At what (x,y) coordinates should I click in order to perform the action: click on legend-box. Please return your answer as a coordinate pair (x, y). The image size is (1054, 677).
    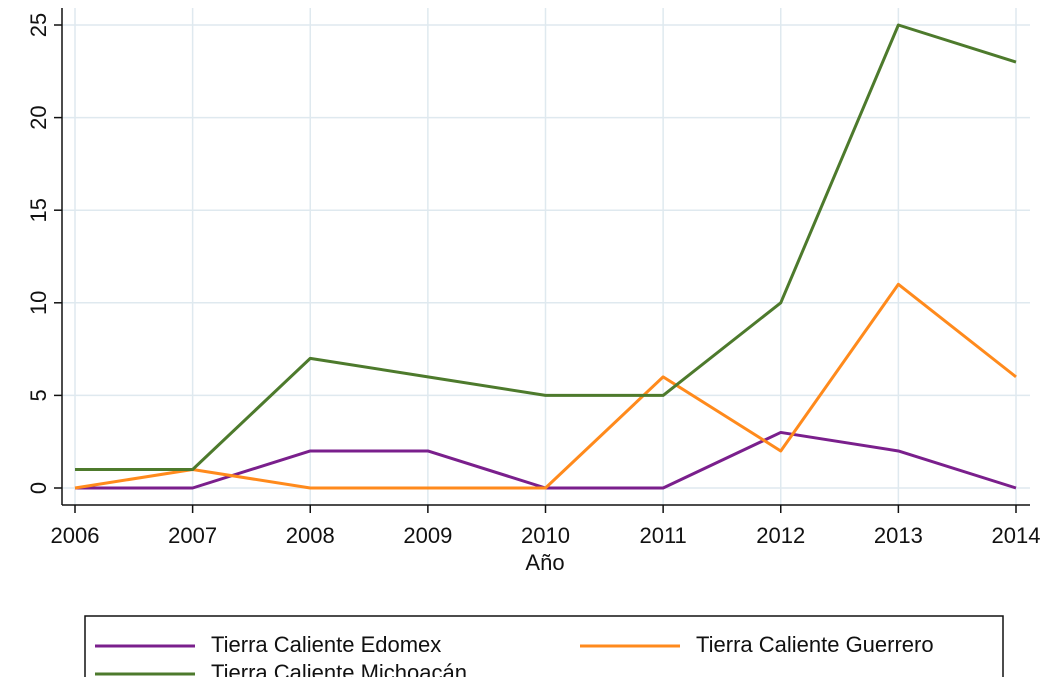
    Looking at the image, I should click on (544, 646).